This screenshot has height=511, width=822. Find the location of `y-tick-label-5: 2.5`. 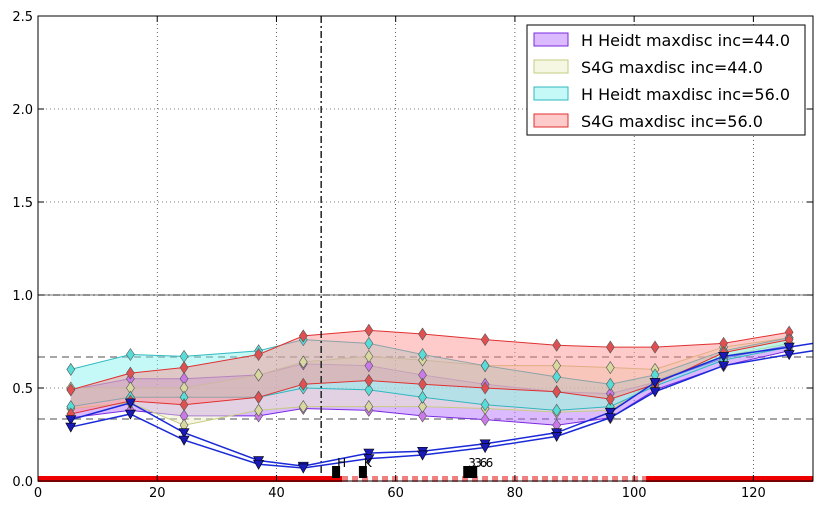

y-tick-label-5: 2.5 is located at coordinates (22, 17).